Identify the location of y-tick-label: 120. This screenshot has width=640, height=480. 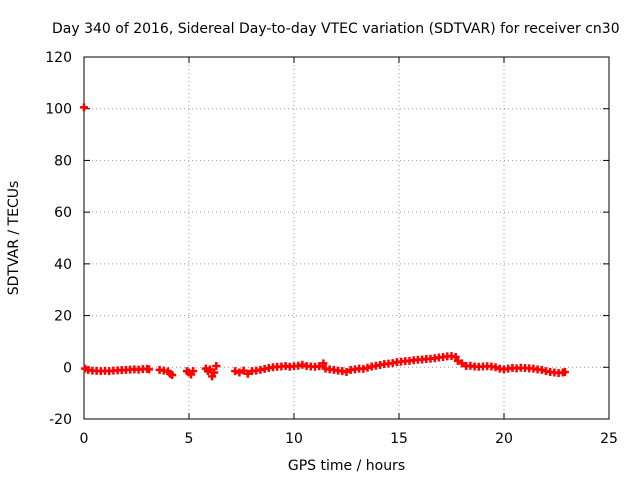
(58, 58).